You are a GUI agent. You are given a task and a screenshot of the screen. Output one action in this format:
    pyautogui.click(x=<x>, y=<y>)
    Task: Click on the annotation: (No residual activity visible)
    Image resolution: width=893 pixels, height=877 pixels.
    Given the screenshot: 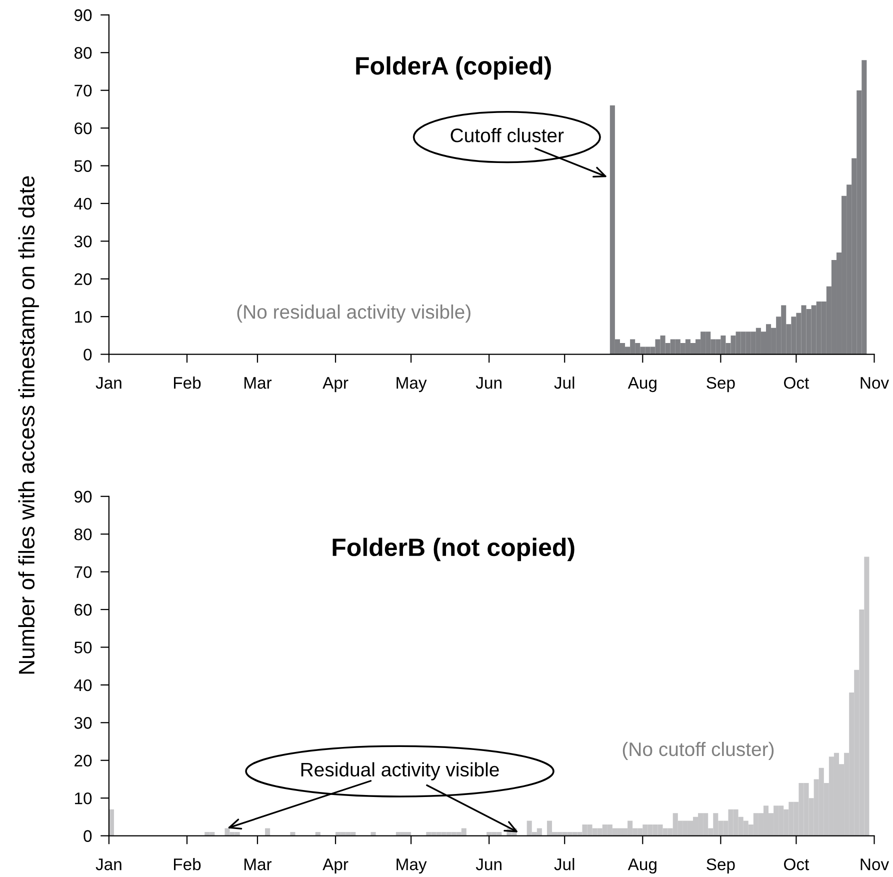 What is the action you would take?
    pyautogui.click(x=353, y=313)
    